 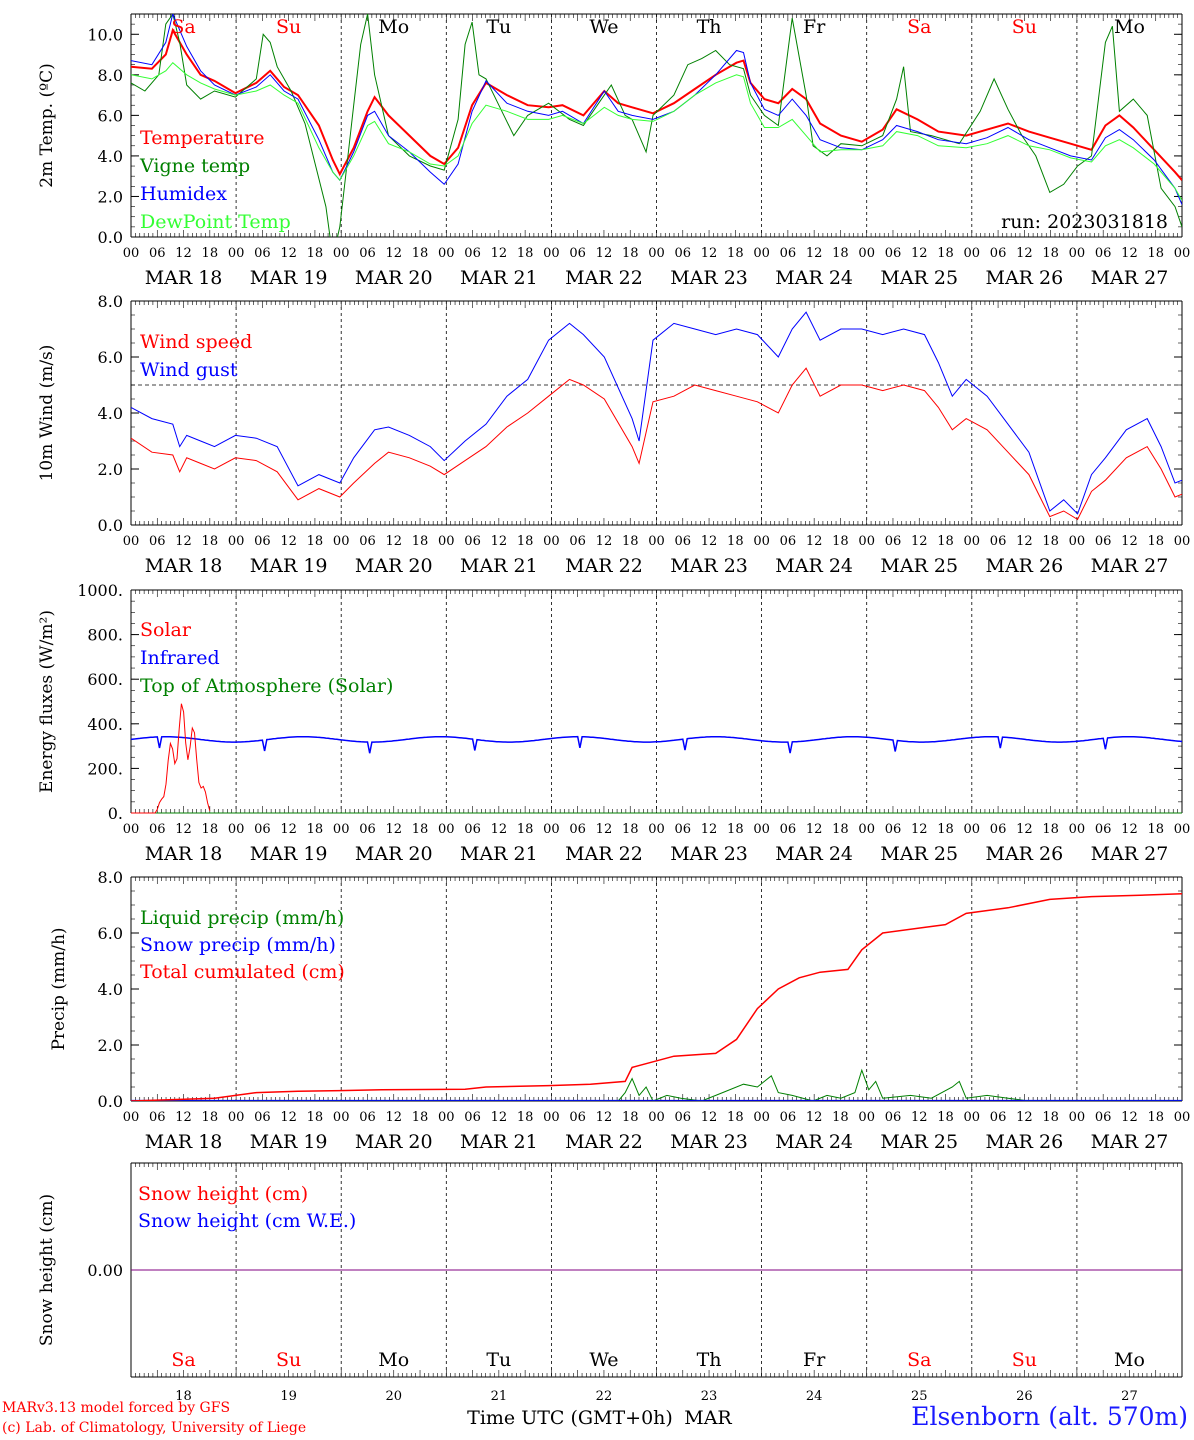 What do you see at coordinates (289, 566) in the screenshot?
I see `wind-date-label: MAR 19` at bounding box center [289, 566].